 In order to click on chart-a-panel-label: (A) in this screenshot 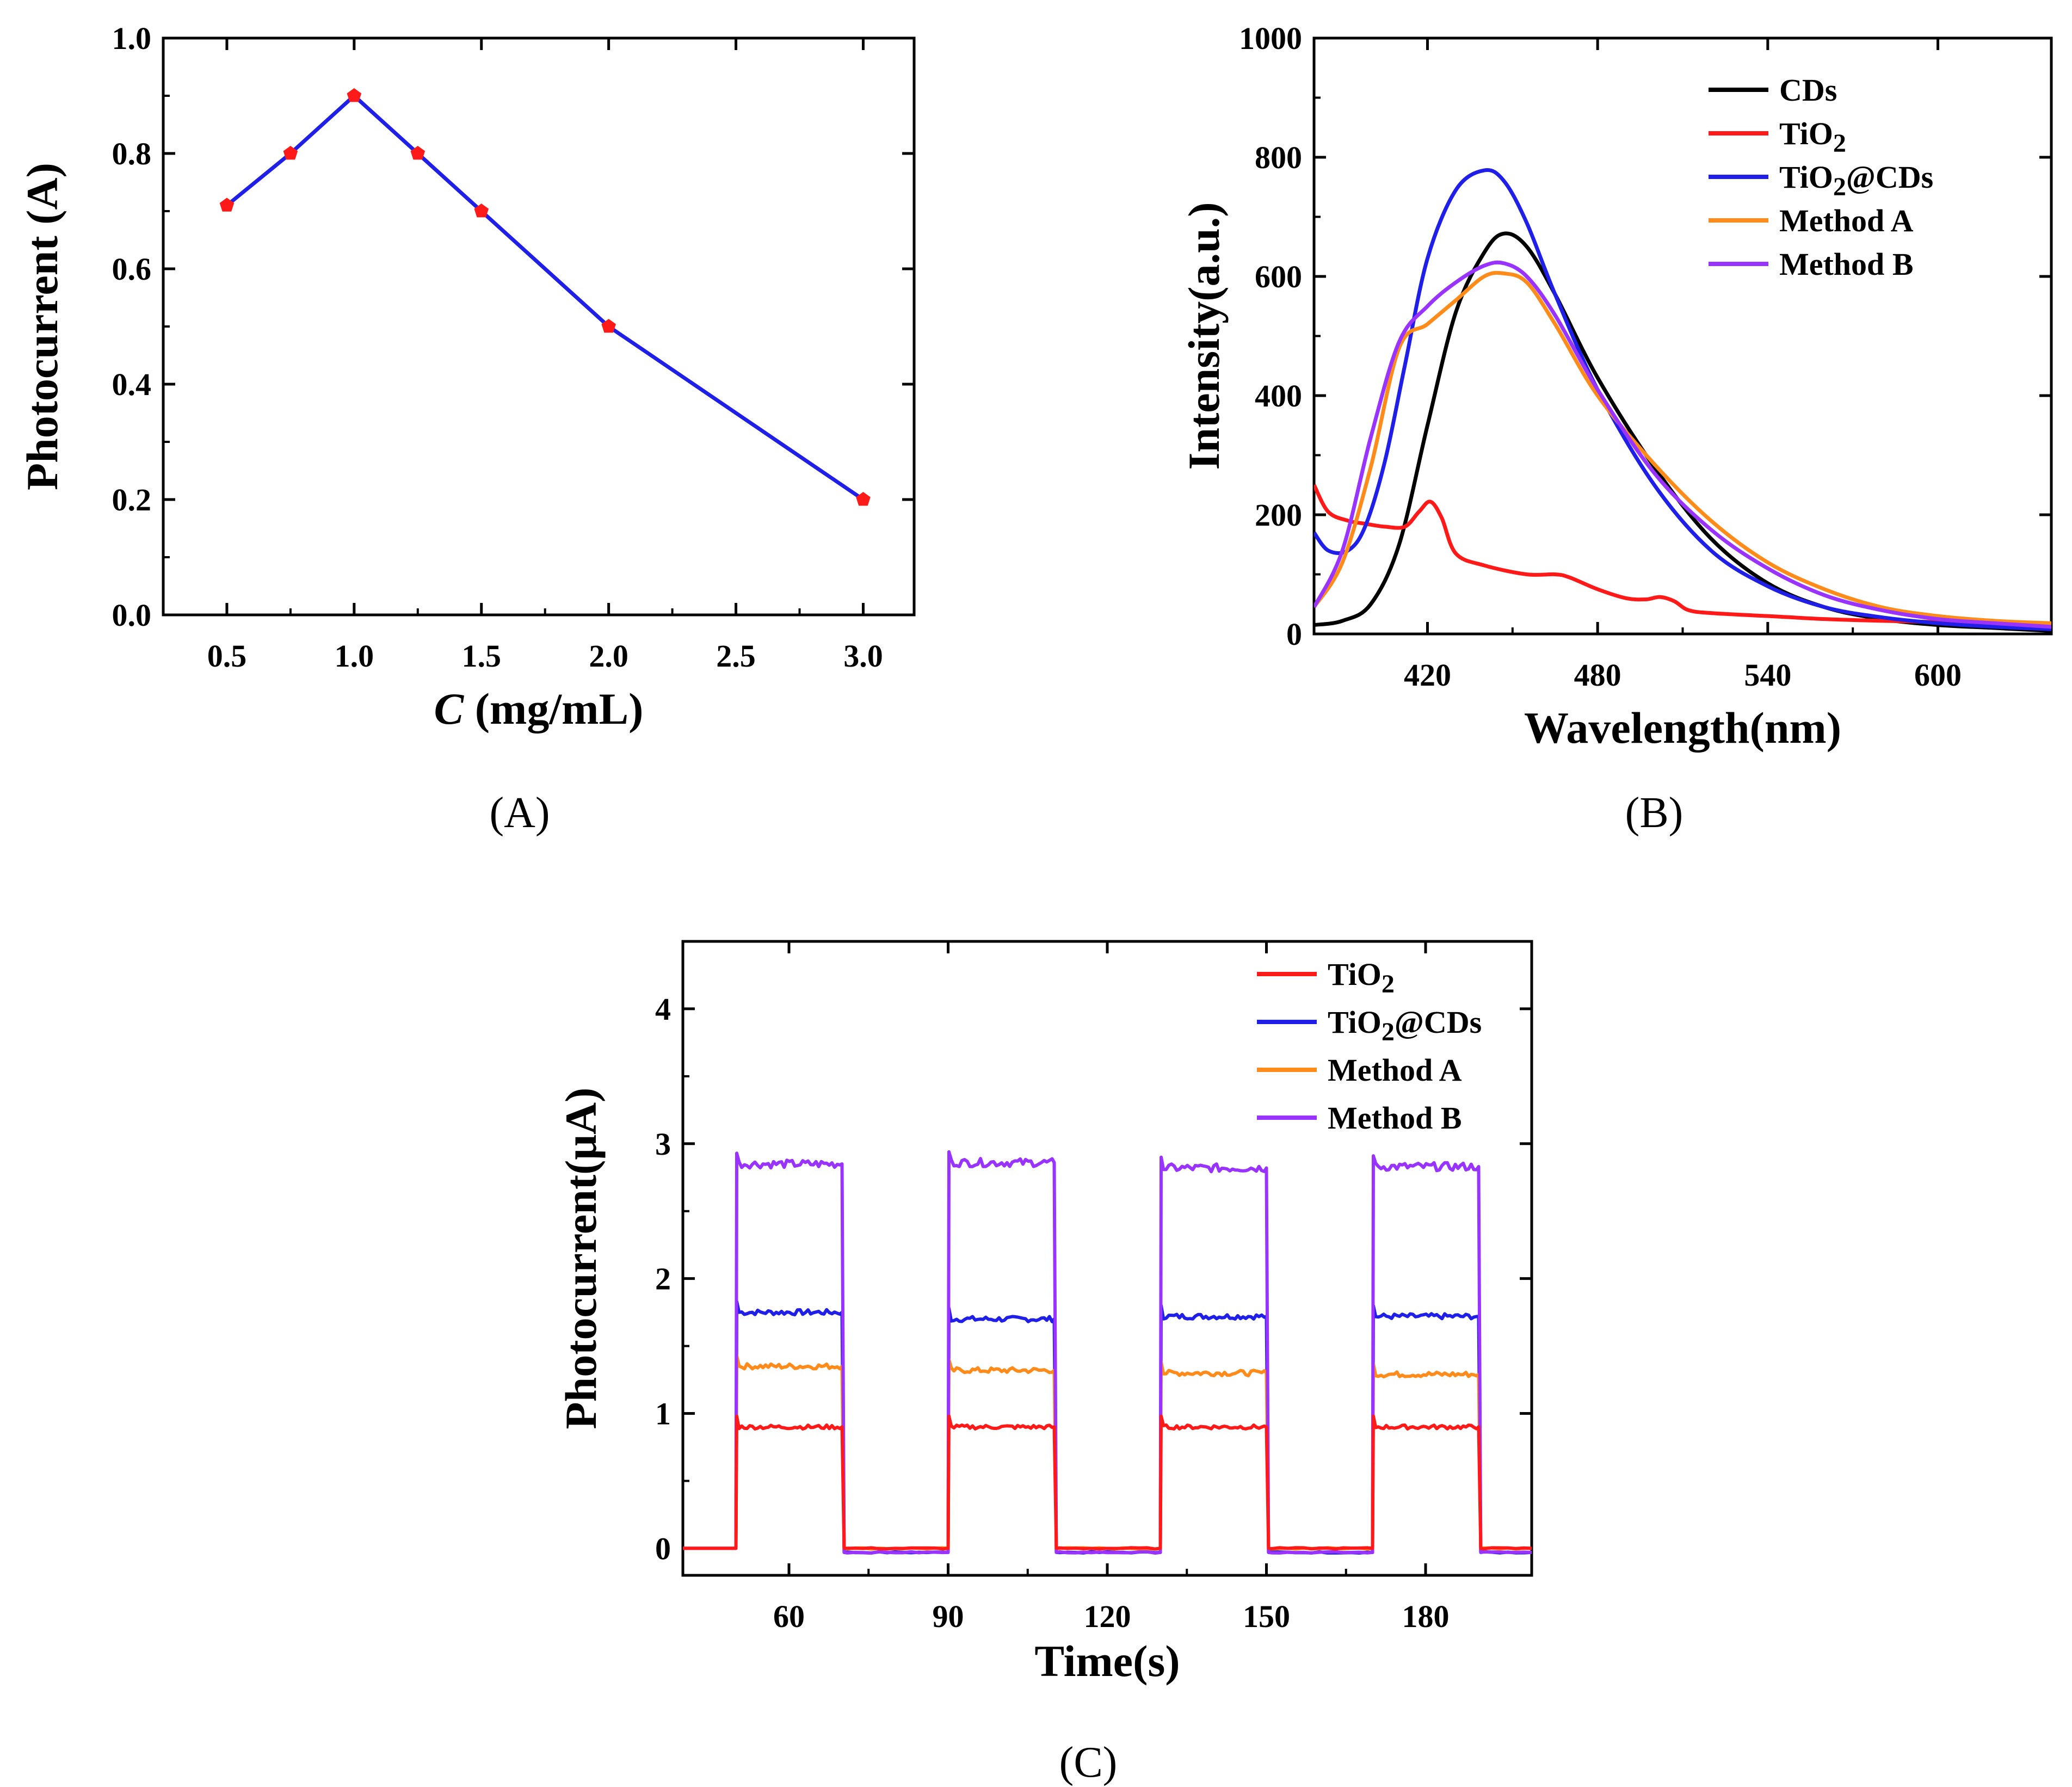, I will do `click(519, 813)`.